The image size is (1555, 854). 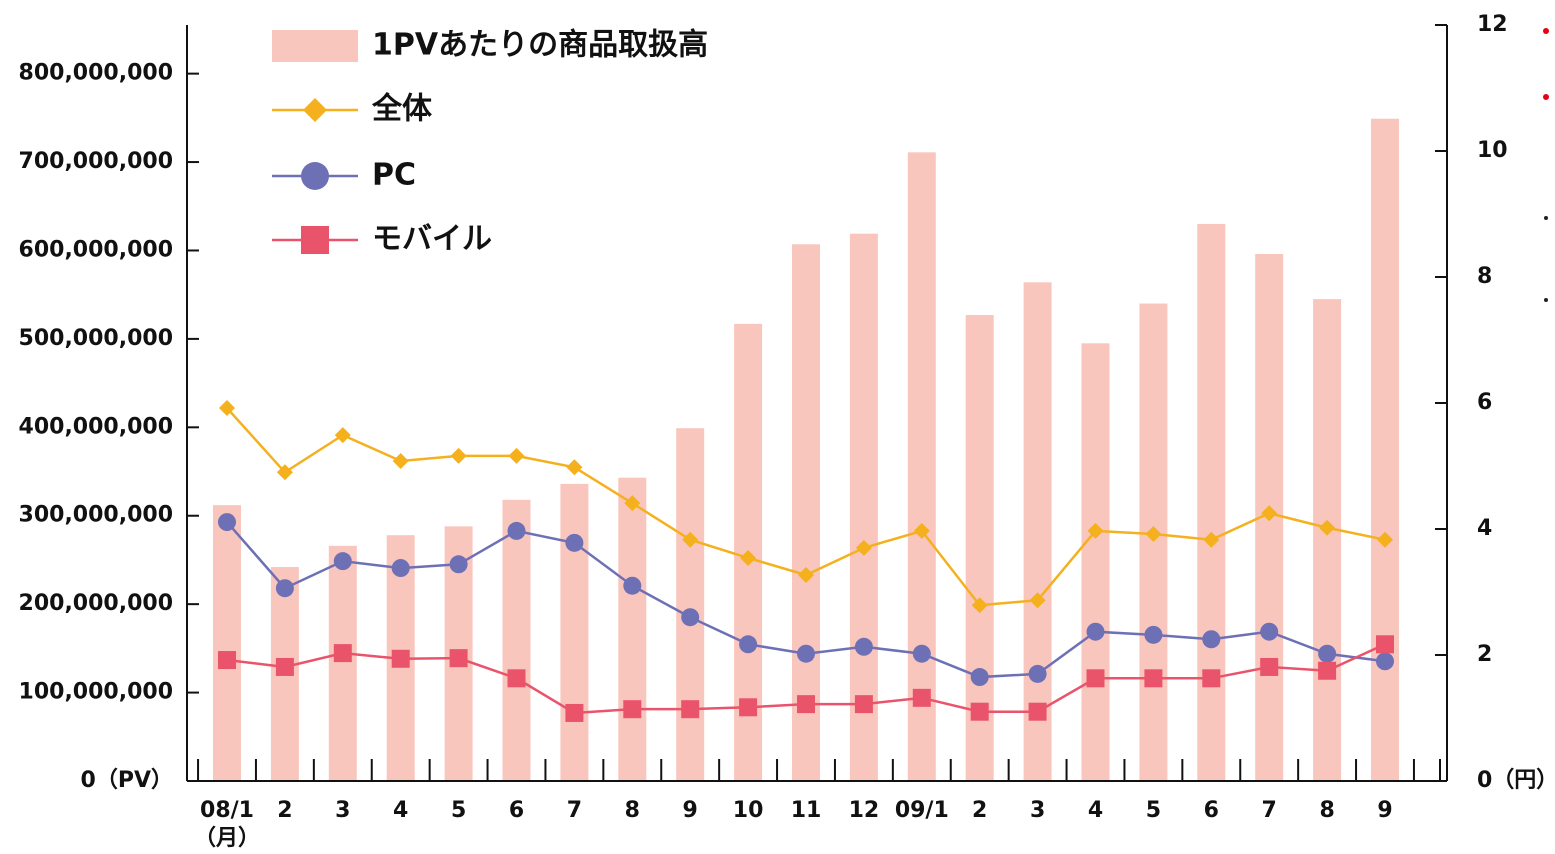 I want to click on y2-tick-label: 6, so click(x=1484, y=402).